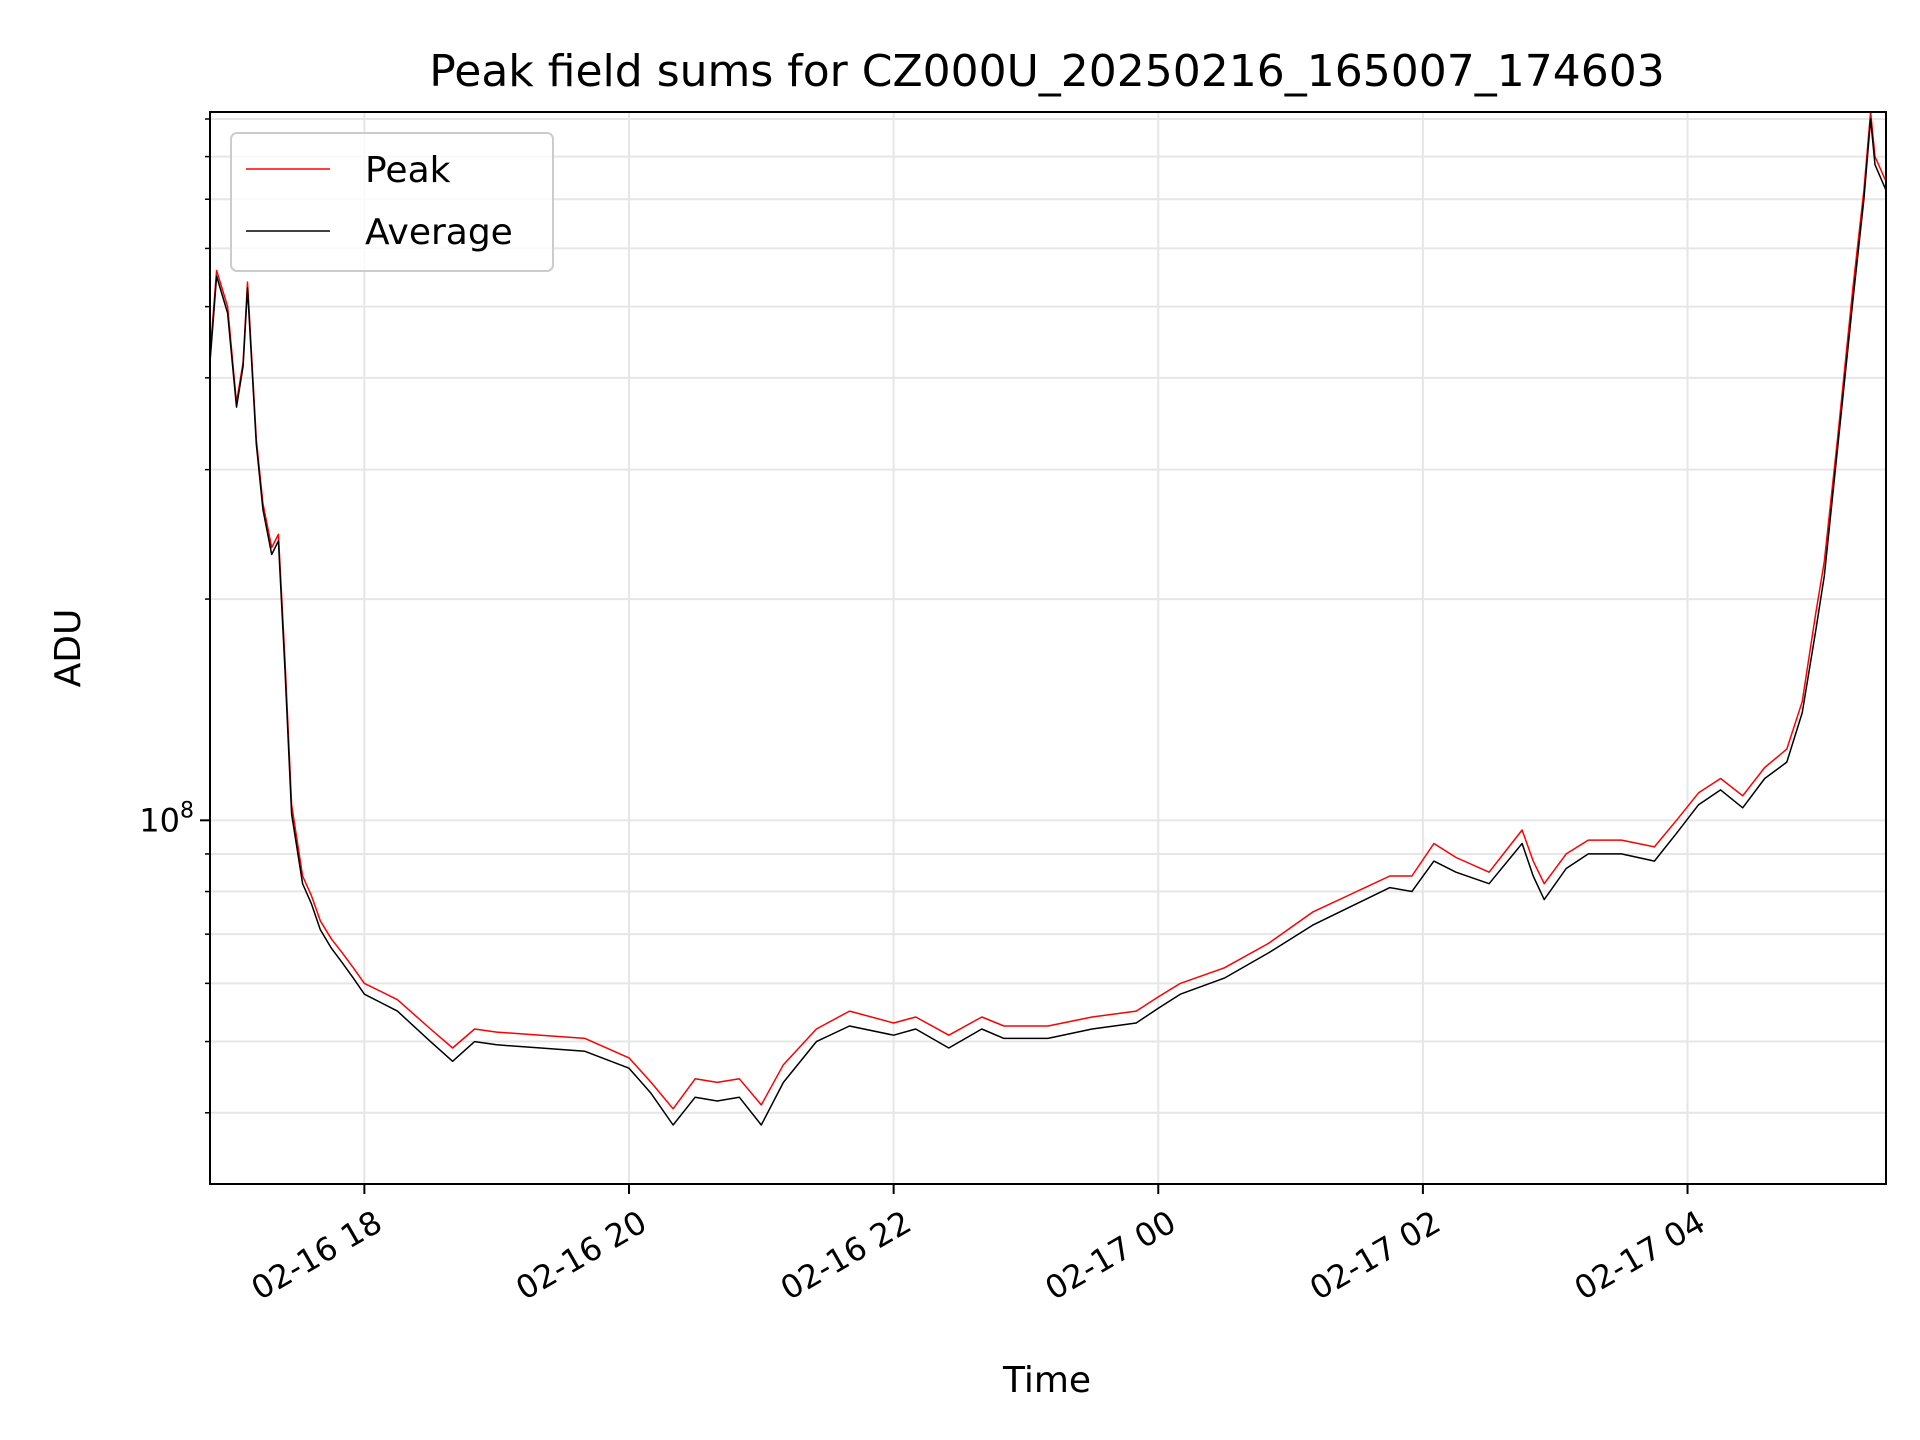 Image resolution: width=1920 pixels, height=1440 pixels. Describe the element at coordinates (68, 648) in the screenshot. I see `y-axis-label: ADU` at that location.